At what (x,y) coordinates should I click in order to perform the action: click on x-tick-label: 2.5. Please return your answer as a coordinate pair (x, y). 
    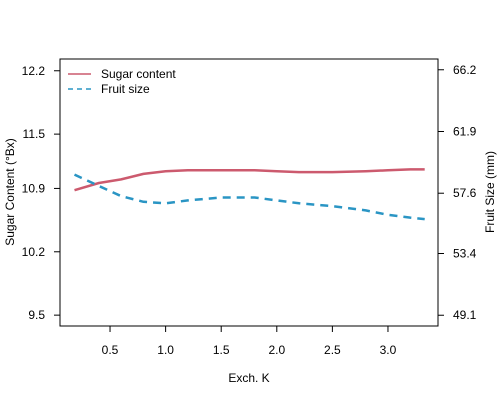
    Looking at the image, I should click on (332, 350).